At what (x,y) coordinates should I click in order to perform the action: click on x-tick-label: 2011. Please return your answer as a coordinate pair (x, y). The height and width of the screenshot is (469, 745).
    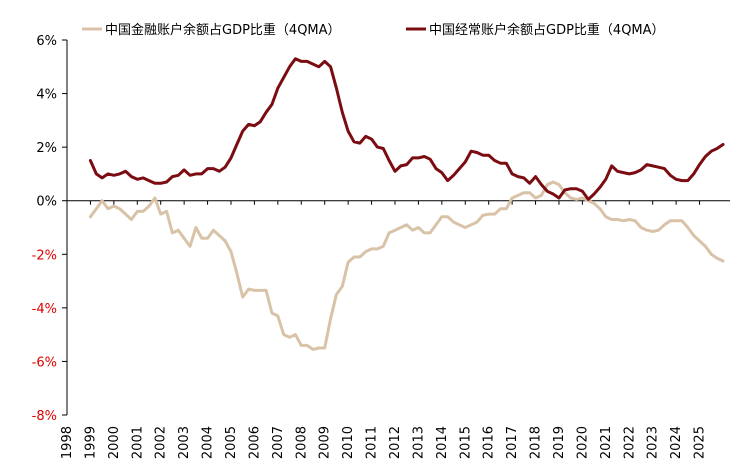
    Looking at the image, I should click on (372, 442).